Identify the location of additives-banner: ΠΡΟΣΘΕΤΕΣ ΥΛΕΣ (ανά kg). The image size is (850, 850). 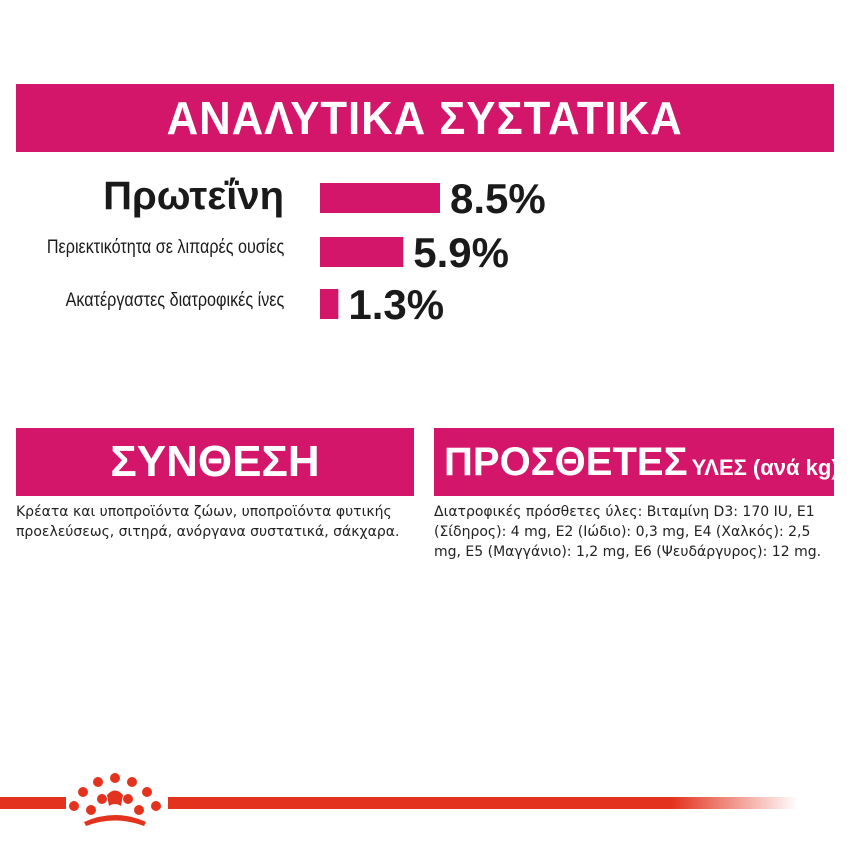
(634, 462).